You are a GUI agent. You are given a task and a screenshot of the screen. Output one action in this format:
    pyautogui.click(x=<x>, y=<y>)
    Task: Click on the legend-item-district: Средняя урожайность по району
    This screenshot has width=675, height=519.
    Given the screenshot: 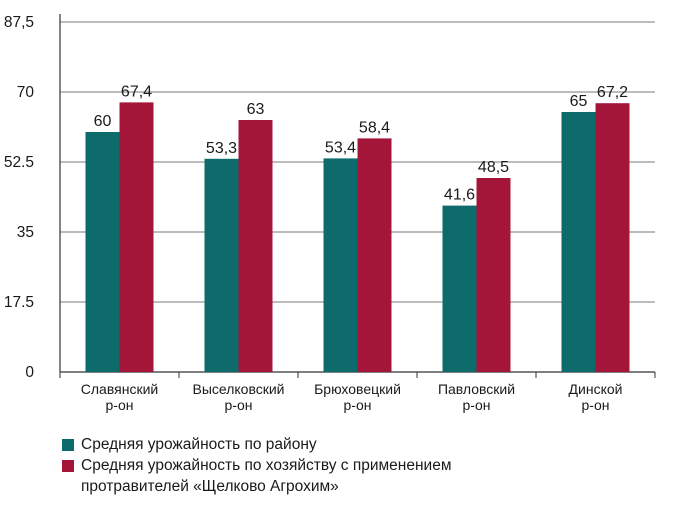 What is the action you would take?
    pyautogui.click(x=362, y=444)
    